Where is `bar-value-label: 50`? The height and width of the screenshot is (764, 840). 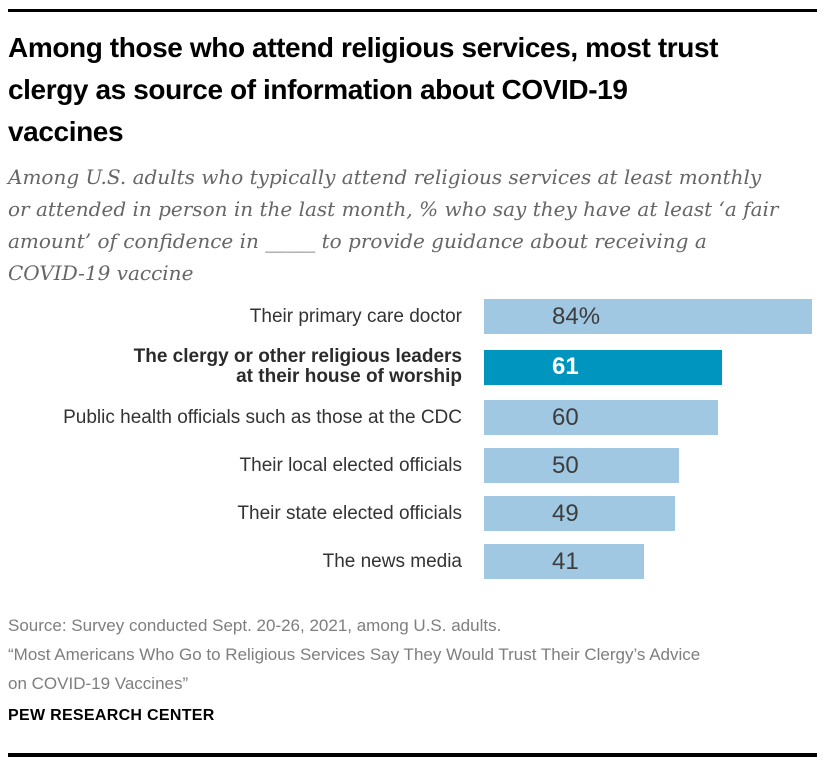 bar-value-label: 50 is located at coordinates (565, 465).